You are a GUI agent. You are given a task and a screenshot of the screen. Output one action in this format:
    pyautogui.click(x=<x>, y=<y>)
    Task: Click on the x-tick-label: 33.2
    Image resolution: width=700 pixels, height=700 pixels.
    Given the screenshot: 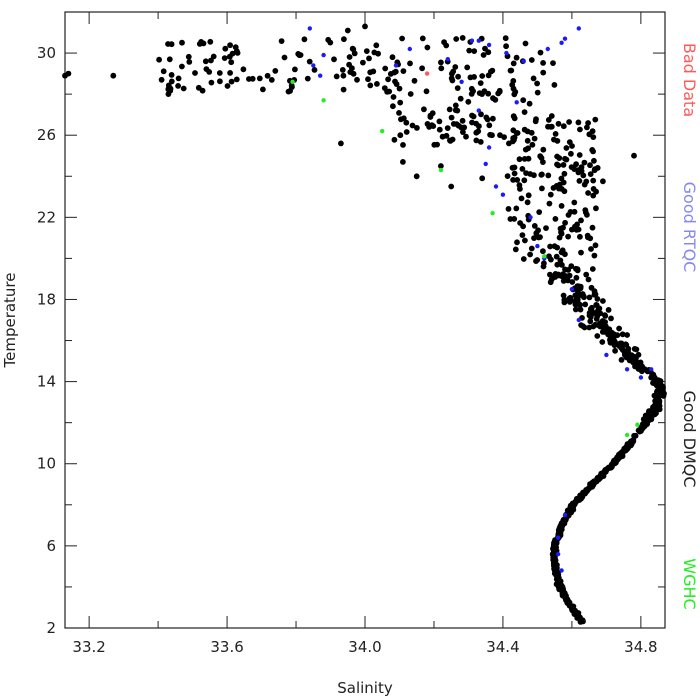 What is the action you would take?
    pyautogui.click(x=88, y=647)
    